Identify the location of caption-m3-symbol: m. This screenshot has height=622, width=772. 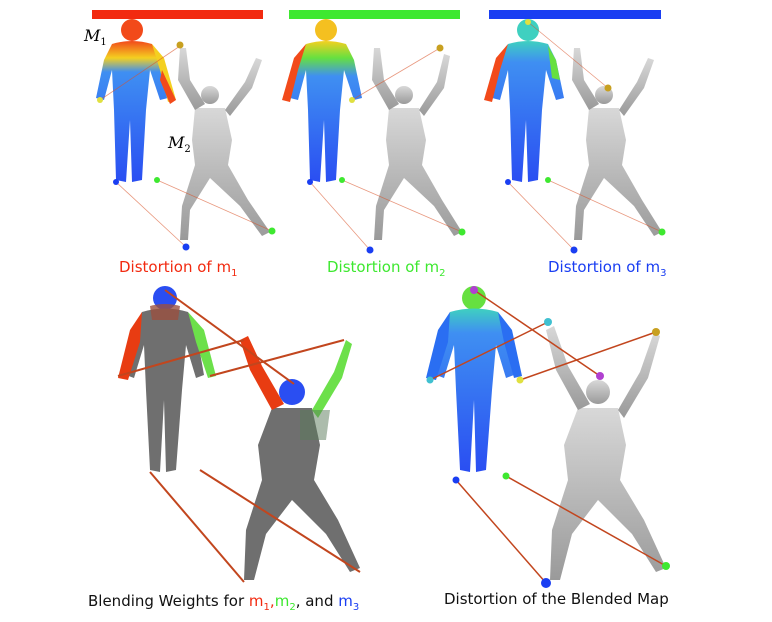
(345, 601).